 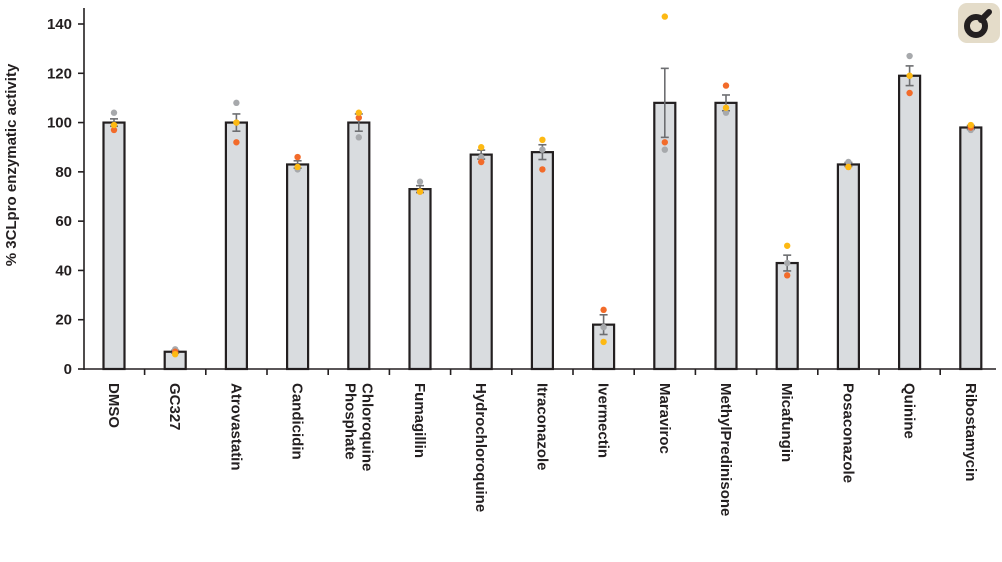 What do you see at coordinates (541, 427) in the screenshot?
I see `x-category-label-7: Itraconazole` at bounding box center [541, 427].